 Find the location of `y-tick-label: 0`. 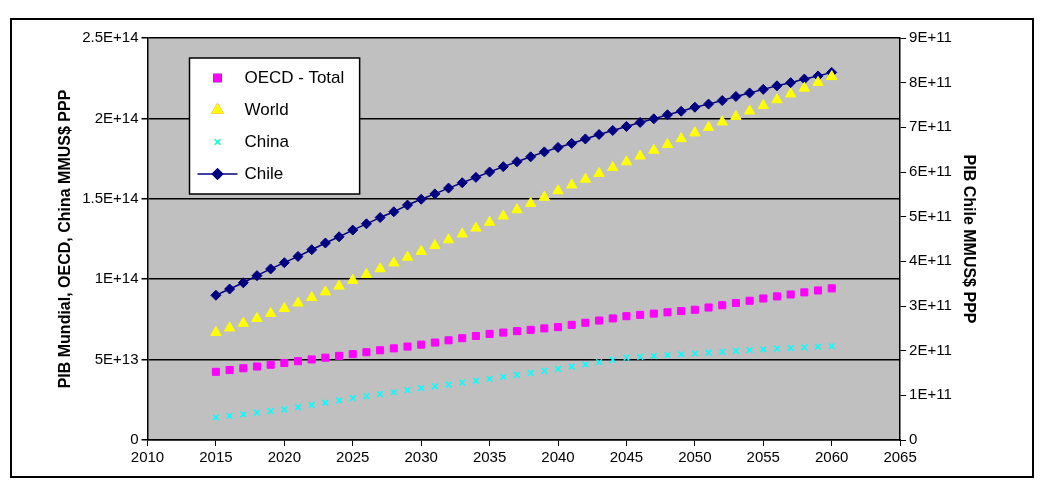

y-tick-label: 0 is located at coordinates (134, 439).